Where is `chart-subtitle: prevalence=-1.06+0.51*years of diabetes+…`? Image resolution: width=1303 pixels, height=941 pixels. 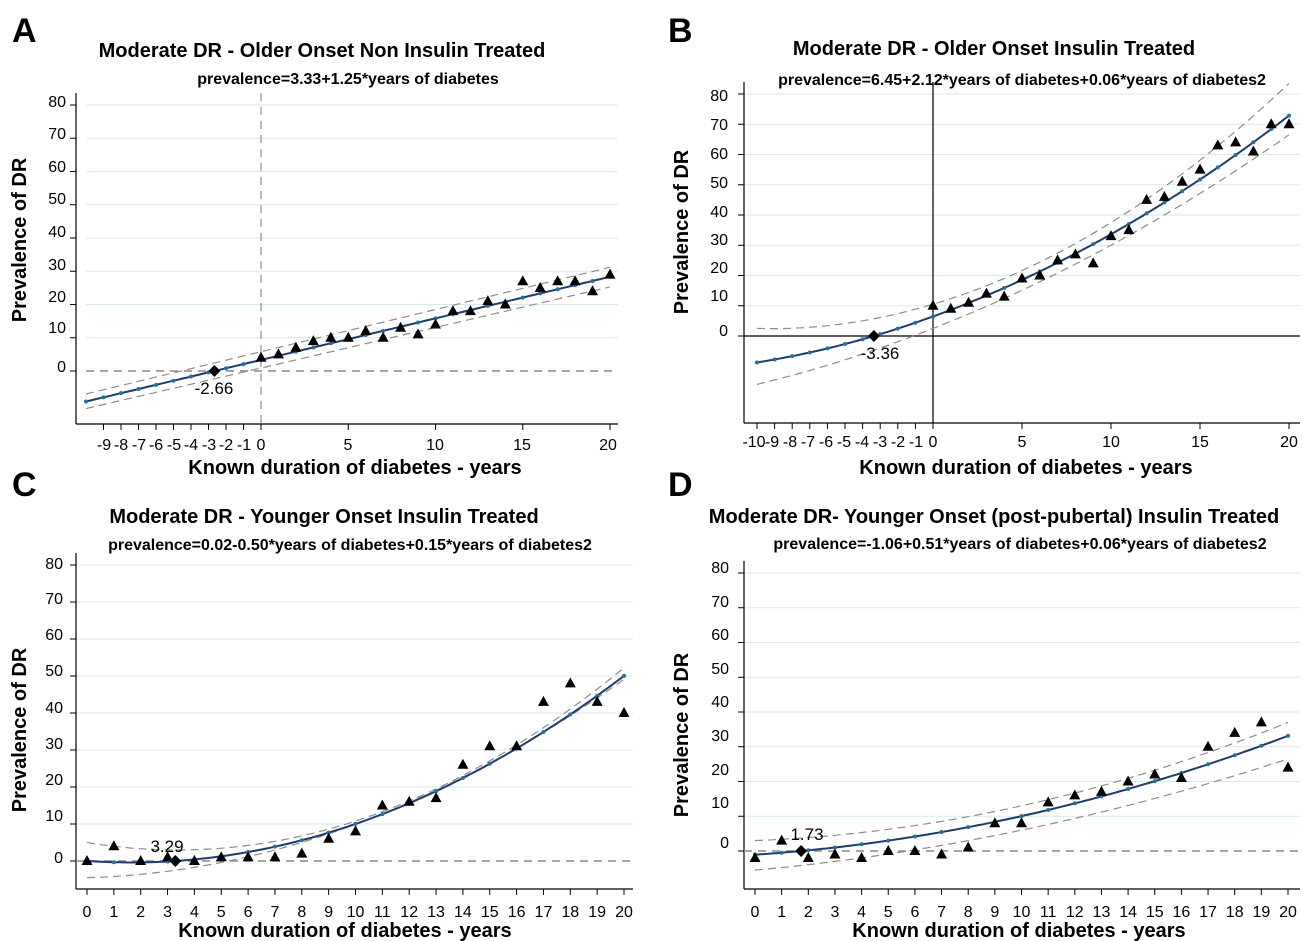
chart-subtitle: prevalence=-1.06+0.51*years of diabetes+… is located at coordinates (1019, 544).